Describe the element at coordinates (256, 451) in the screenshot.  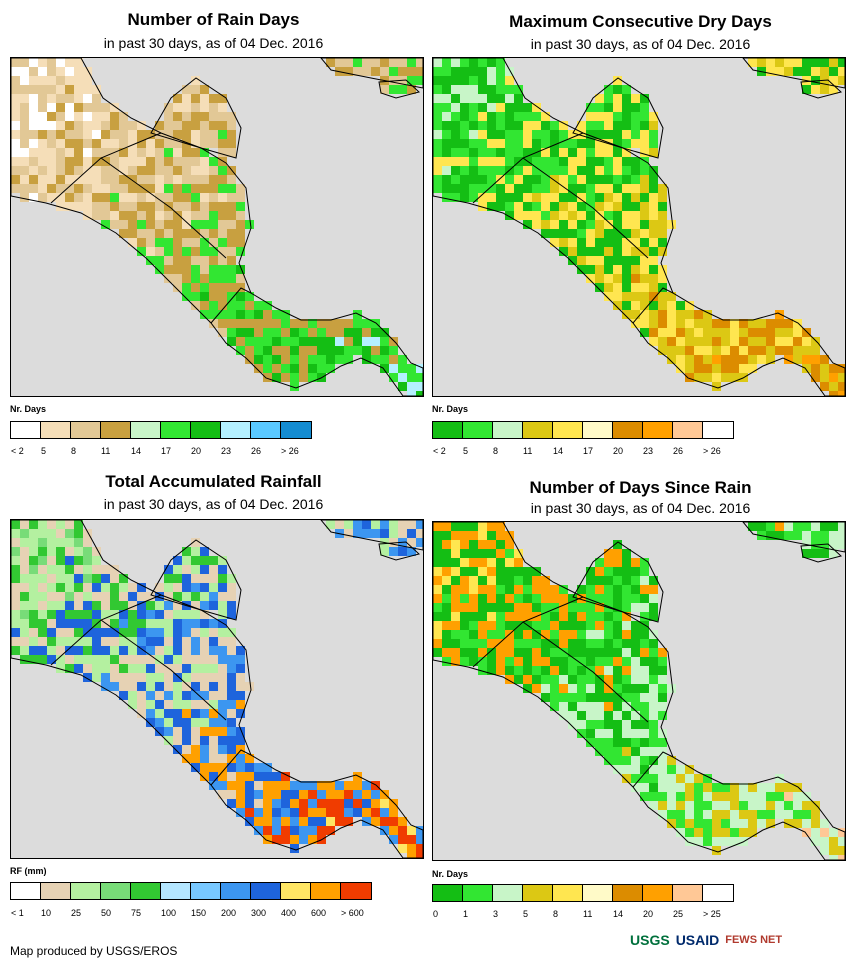
I see `legend-label: 26` at that location.